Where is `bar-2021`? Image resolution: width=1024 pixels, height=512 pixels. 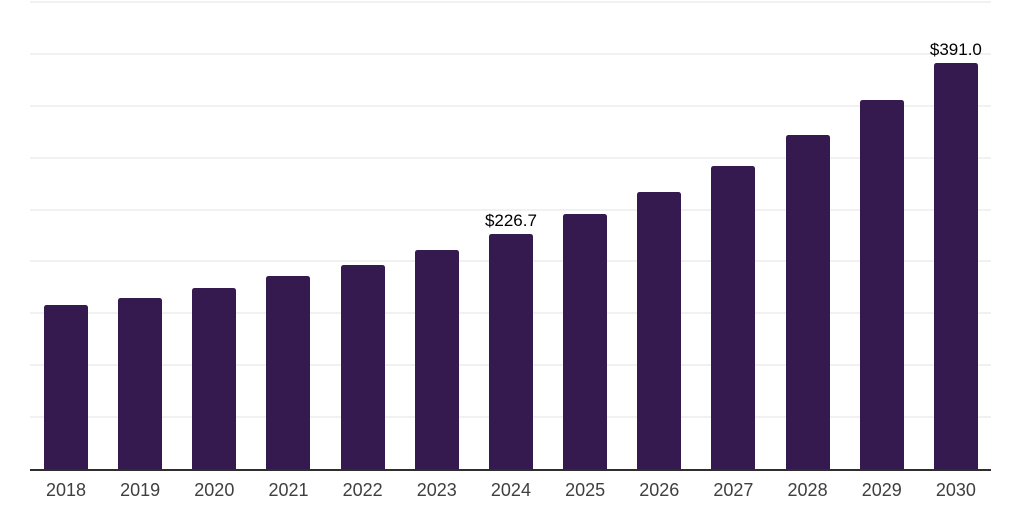
bar-2021 is located at coordinates (288, 372).